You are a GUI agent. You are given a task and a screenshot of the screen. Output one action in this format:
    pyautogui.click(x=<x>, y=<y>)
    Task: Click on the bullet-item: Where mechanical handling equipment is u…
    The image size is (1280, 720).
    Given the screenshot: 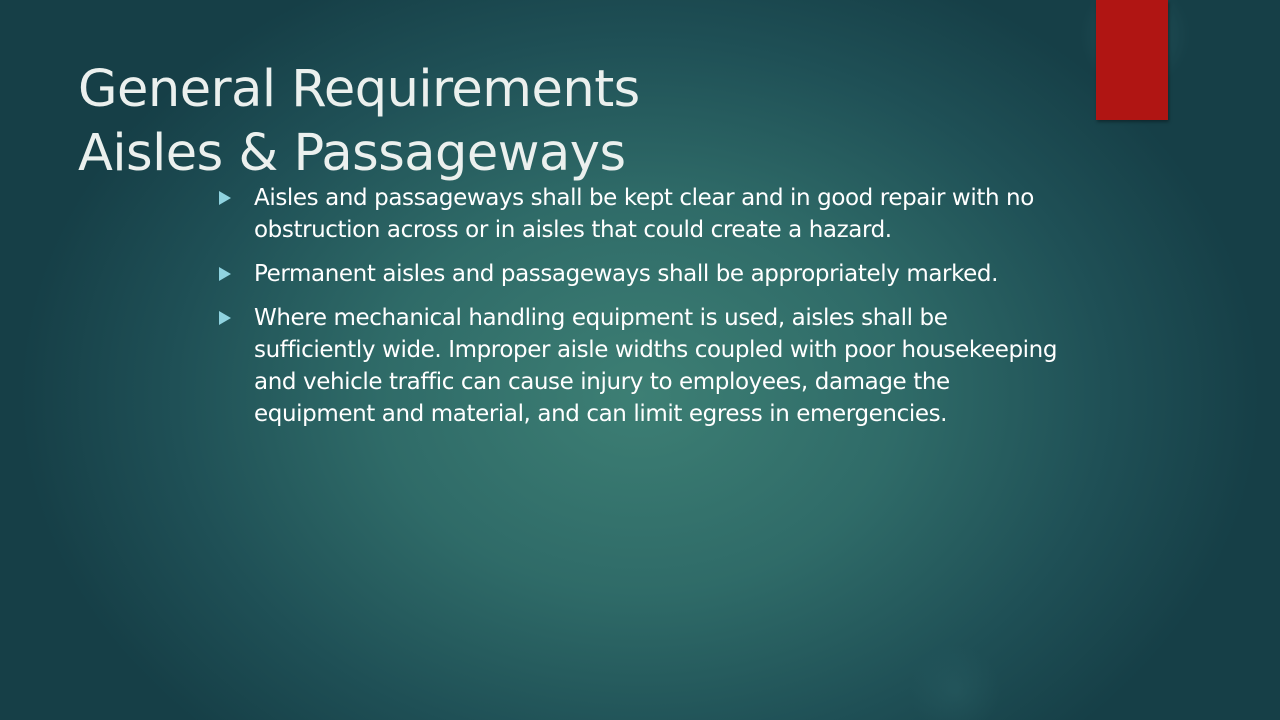 What is the action you would take?
    pyautogui.click(x=643, y=366)
    